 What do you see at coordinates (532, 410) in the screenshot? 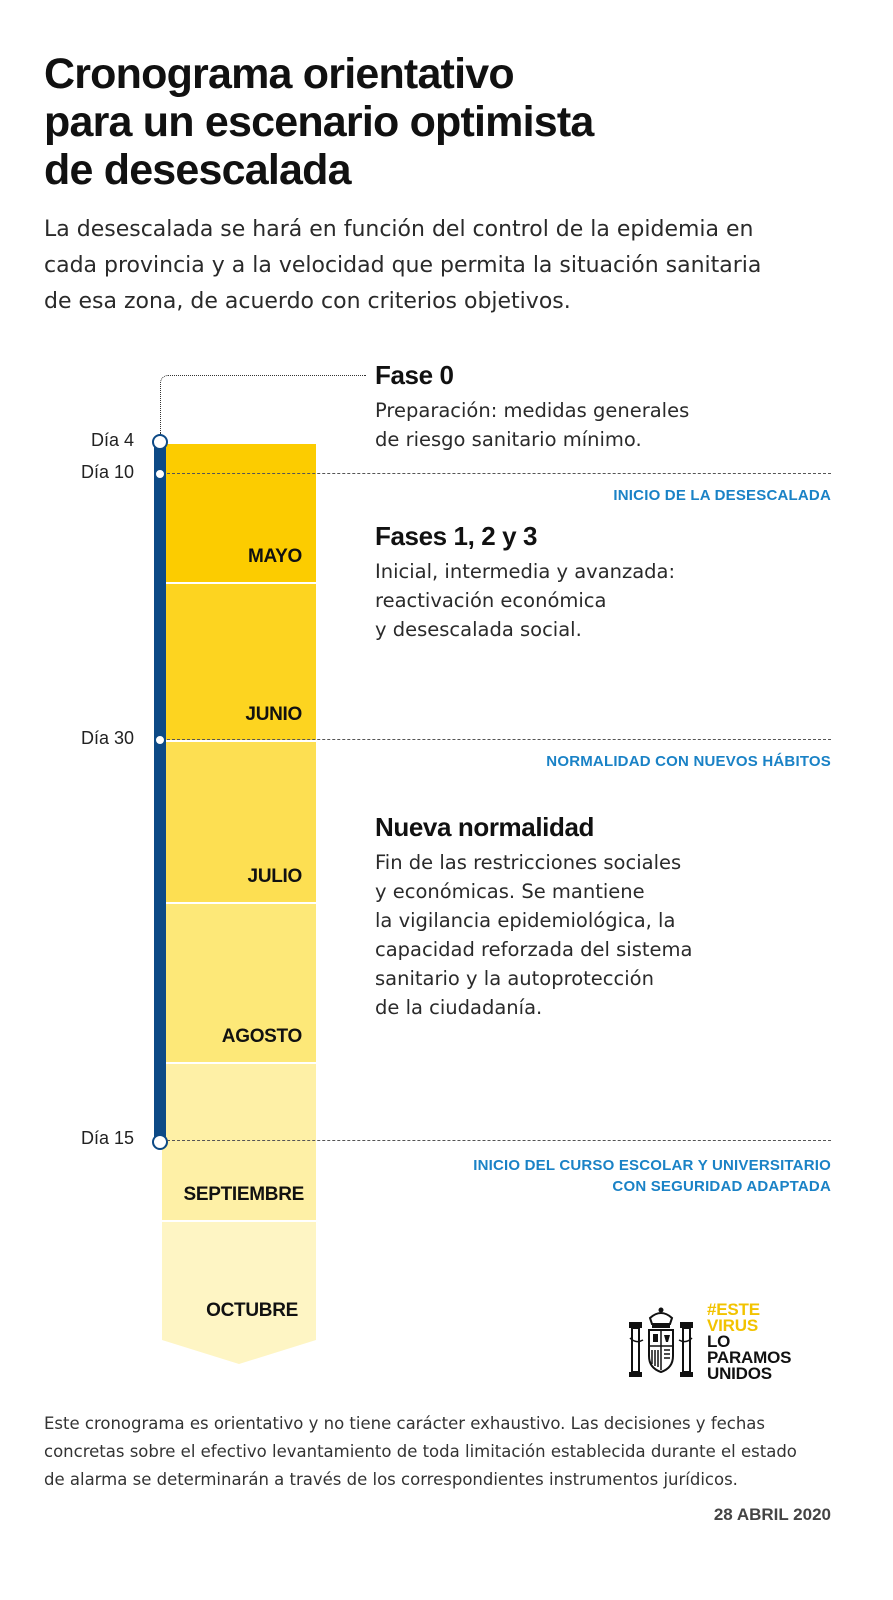
I see `phase-line: Preparación: medidas generales` at bounding box center [532, 410].